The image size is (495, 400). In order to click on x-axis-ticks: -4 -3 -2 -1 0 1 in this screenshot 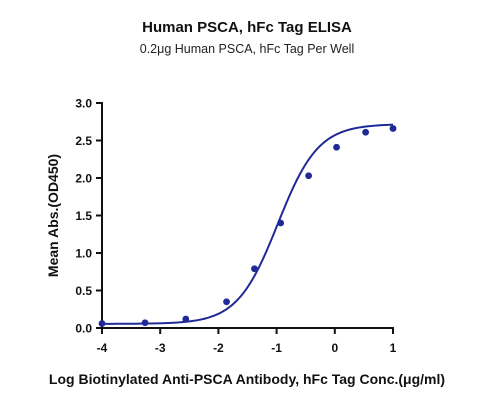, I will do `click(247, 341)`.